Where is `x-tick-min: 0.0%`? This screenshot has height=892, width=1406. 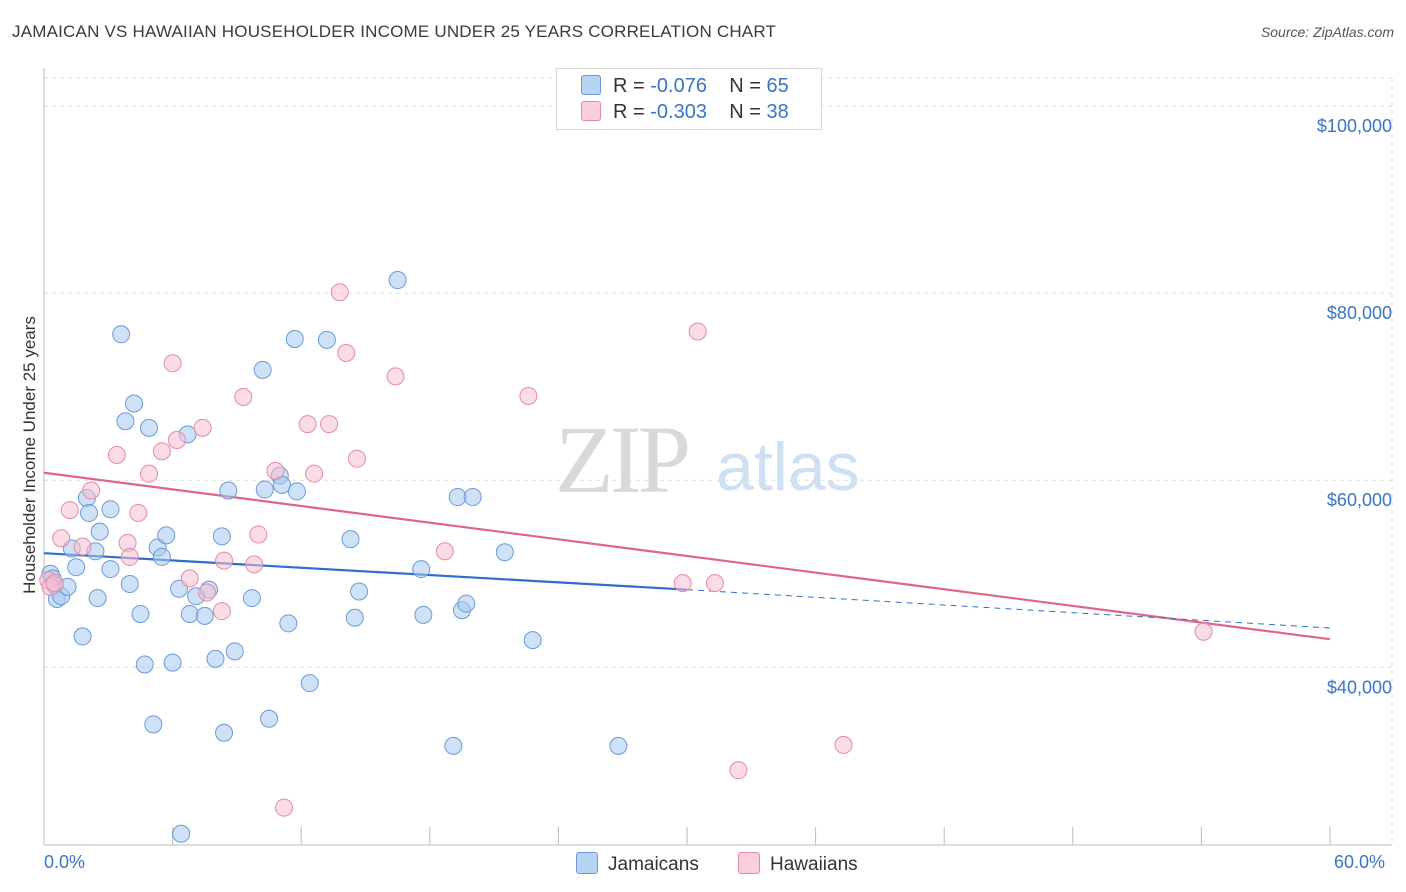
x-tick-min: 0.0% is located at coordinates (65, 862).